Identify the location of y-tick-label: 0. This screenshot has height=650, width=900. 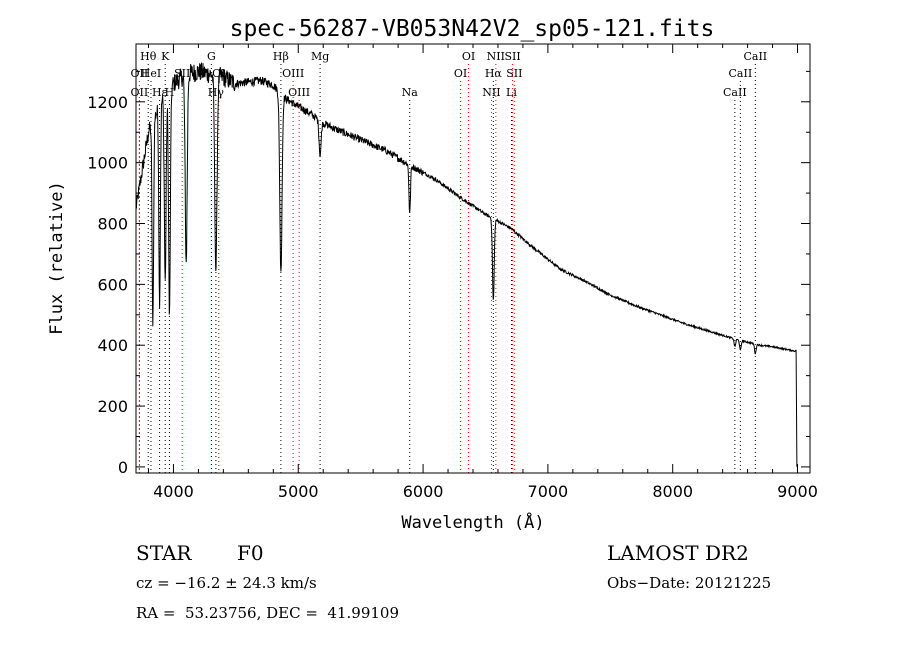
(123, 467).